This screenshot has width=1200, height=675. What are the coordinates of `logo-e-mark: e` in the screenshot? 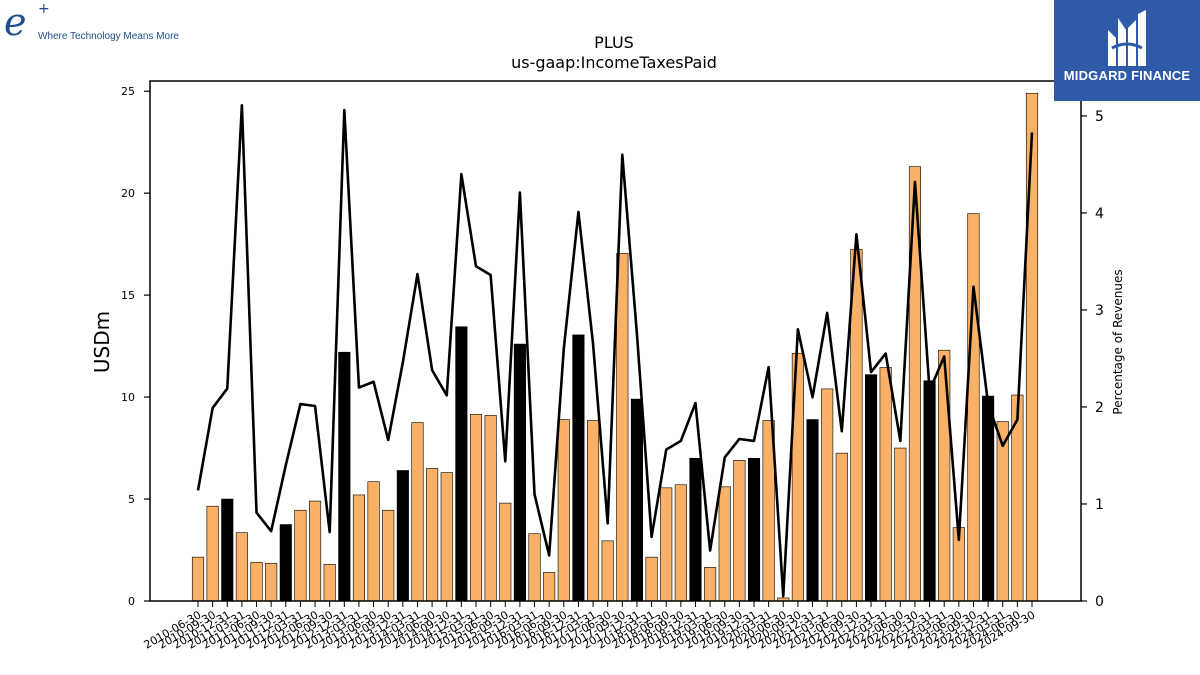 It's located at (15, 22).